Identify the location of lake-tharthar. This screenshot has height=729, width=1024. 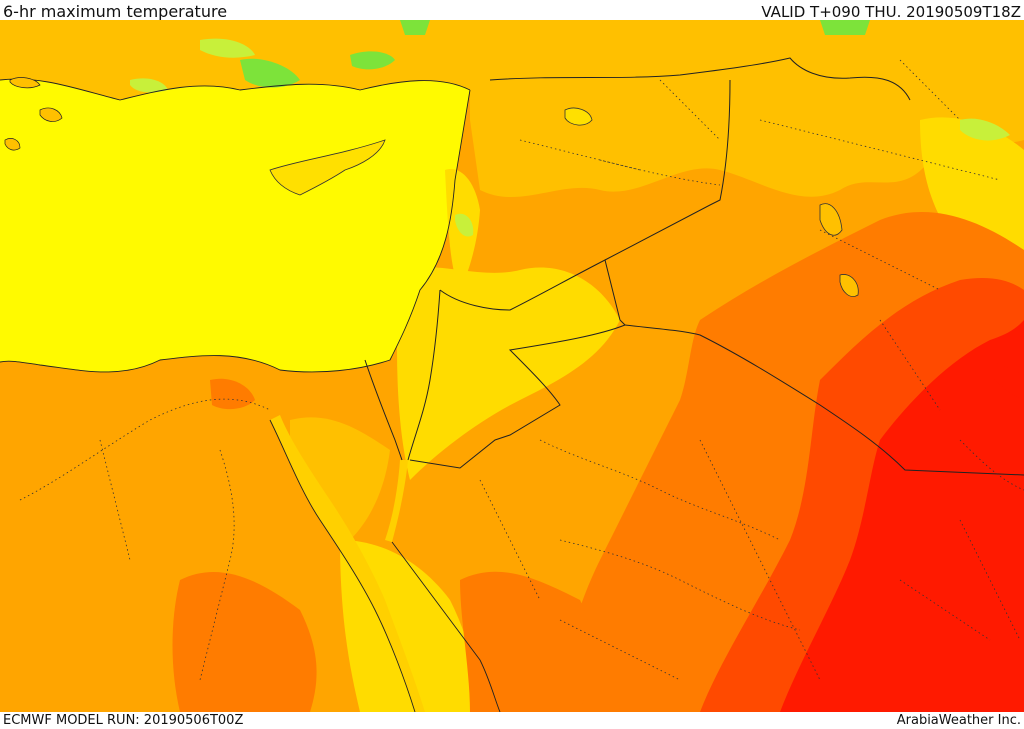
(831, 219).